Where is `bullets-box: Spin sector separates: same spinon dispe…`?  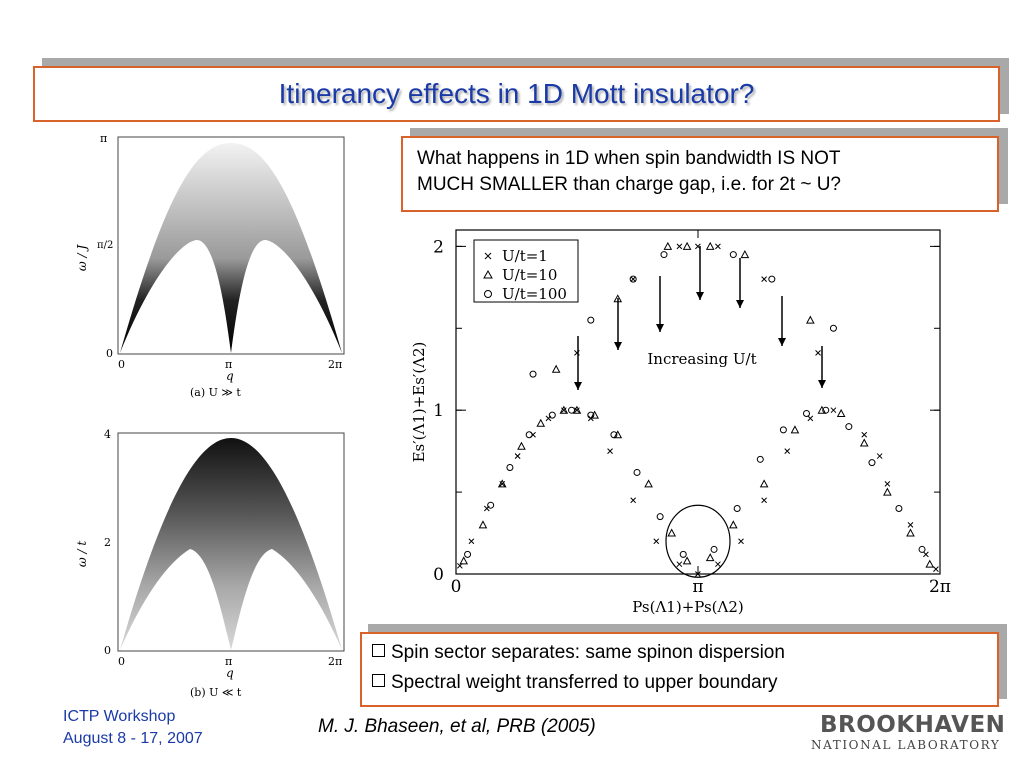
bullets-box: Spin sector separates: same spinon dispe… is located at coordinates (679, 669).